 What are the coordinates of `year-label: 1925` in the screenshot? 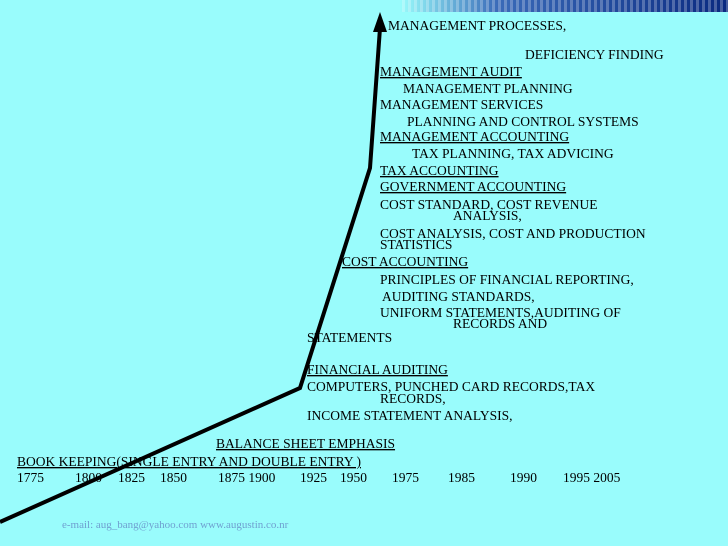 It's located at (313, 477).